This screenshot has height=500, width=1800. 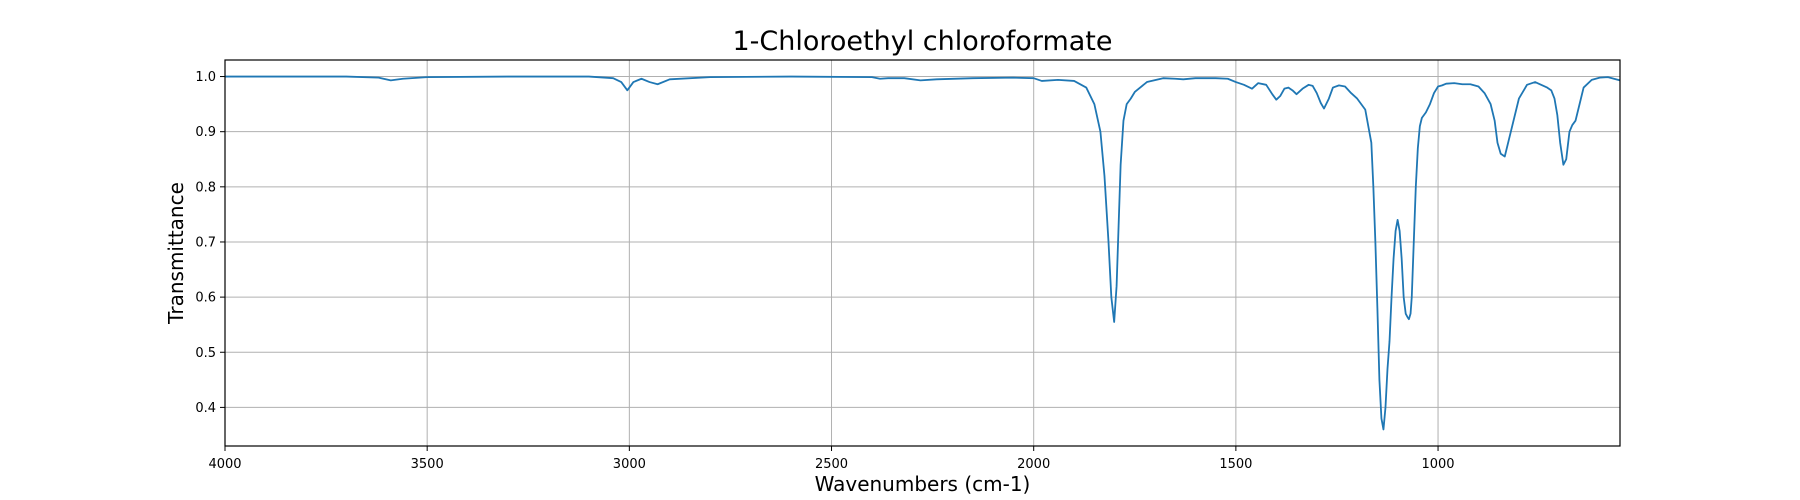 What do you see at coordinates (205, 353) in the screenshot?
I see `y-tick-label: 0.5` at bounding box center [205, 353].